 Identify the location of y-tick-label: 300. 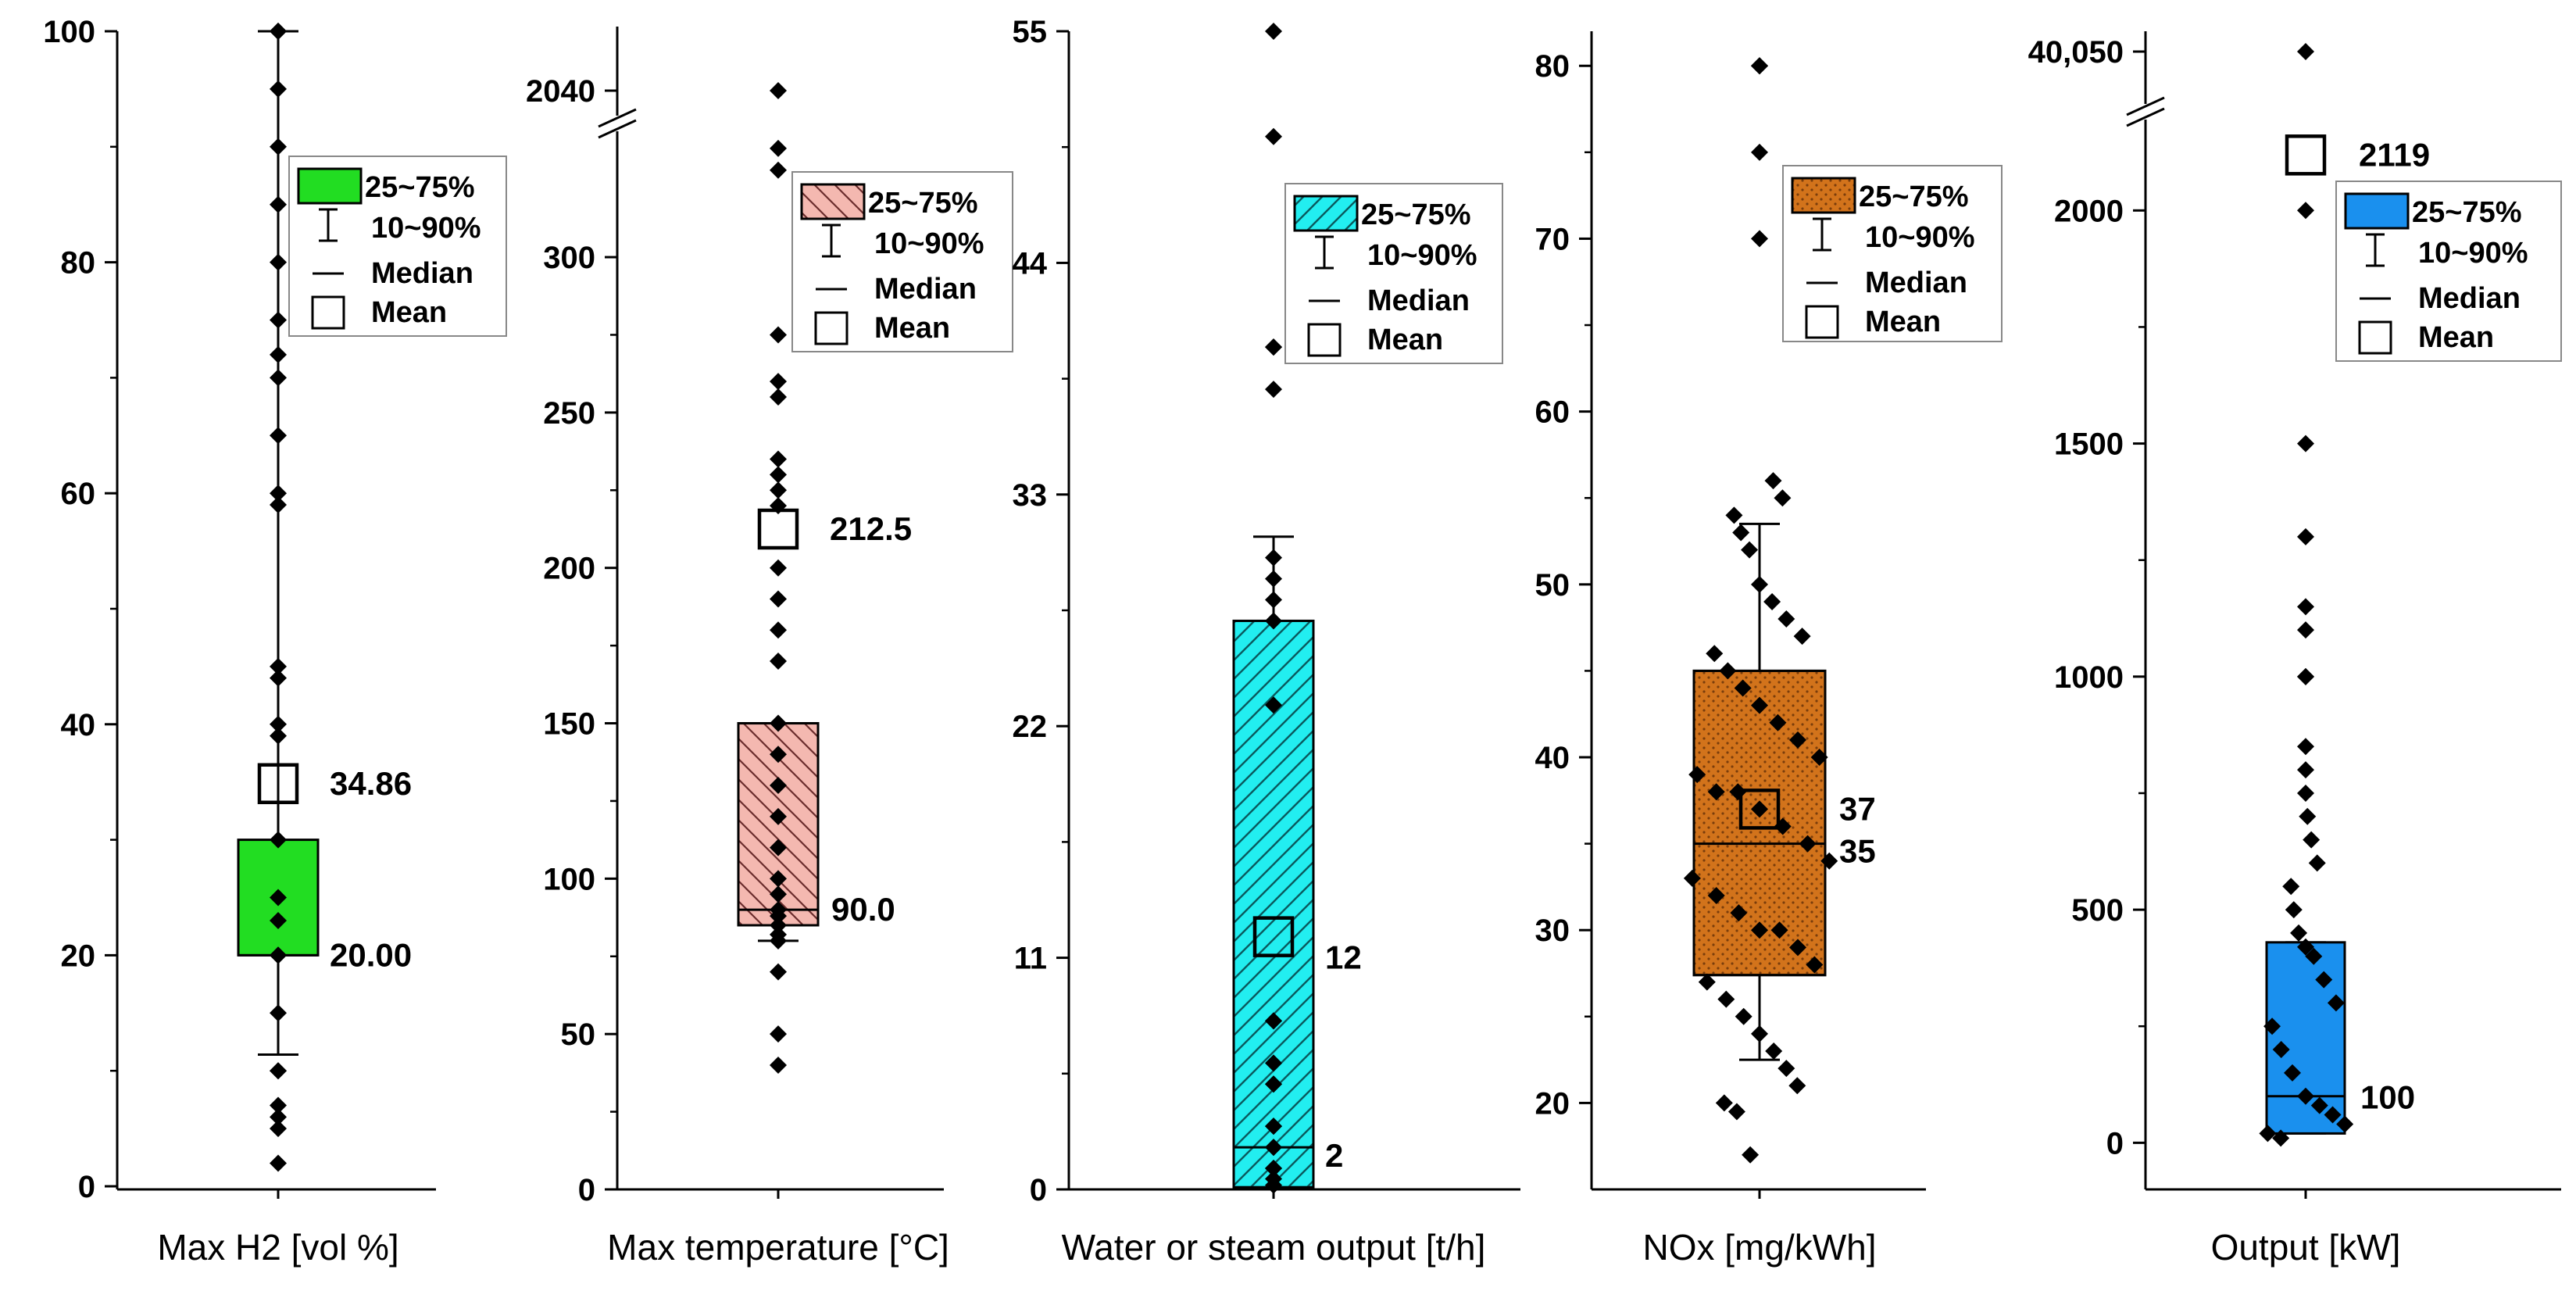
(569, 258).